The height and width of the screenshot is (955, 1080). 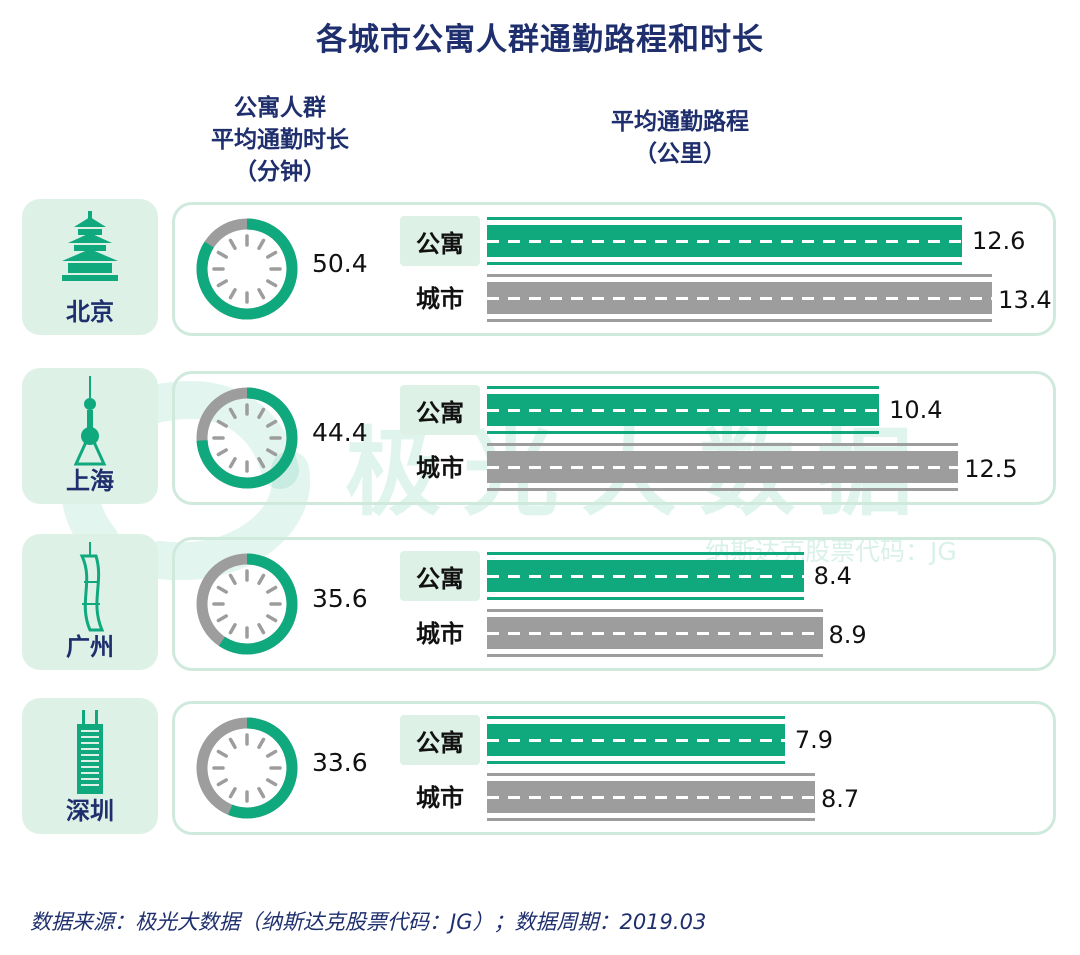 I want to click on city-distance-label: 12.5, so click(x=991, y=469).